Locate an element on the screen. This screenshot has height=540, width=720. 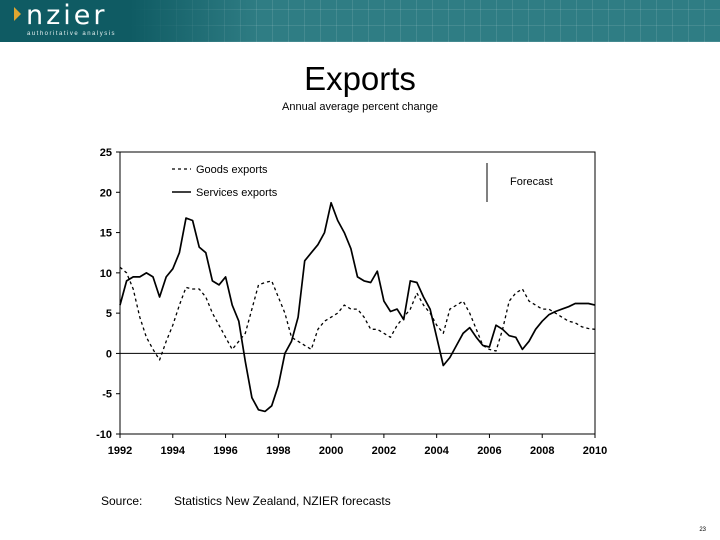
x-tick-label: 2008 is located at coordinates (542, 451).